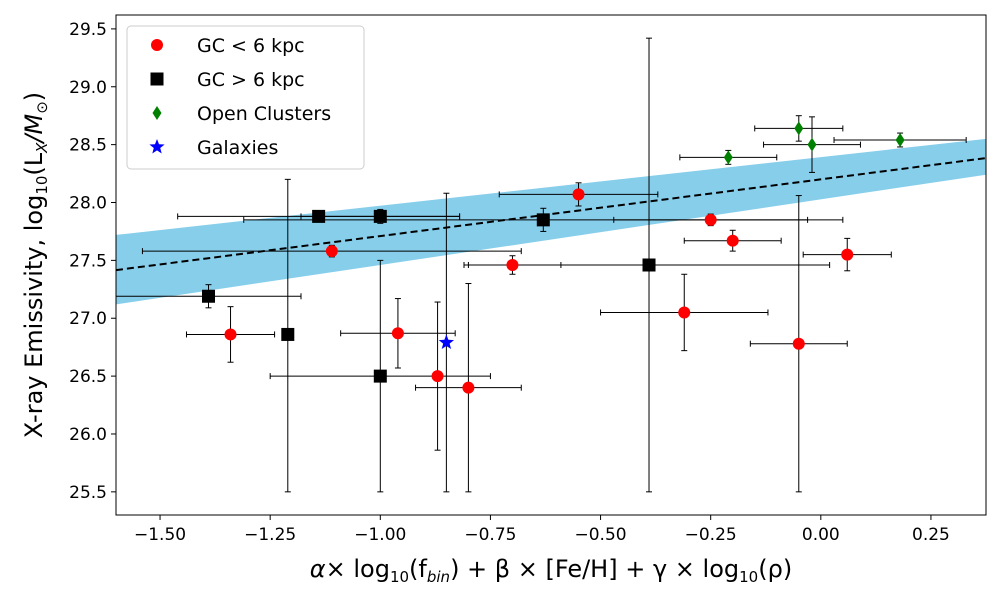 The image size is (1000, 600). Describe the element at coordinates (88, 493) in the screenshot. I see `y-tick-label: 25.5` at that location.